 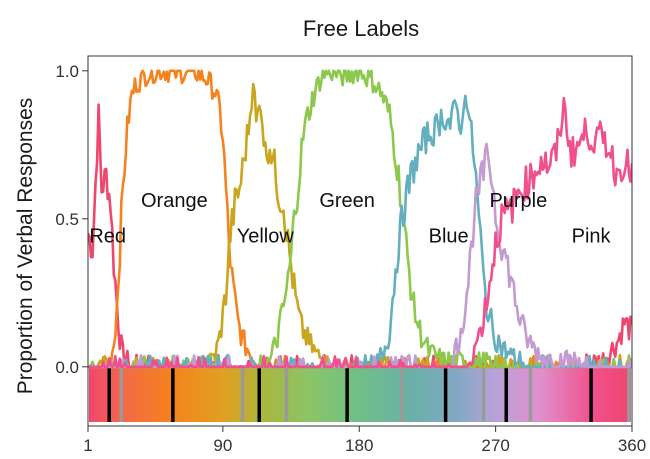 I want to click on series-label-green: Green, so click(x=347, y=201).